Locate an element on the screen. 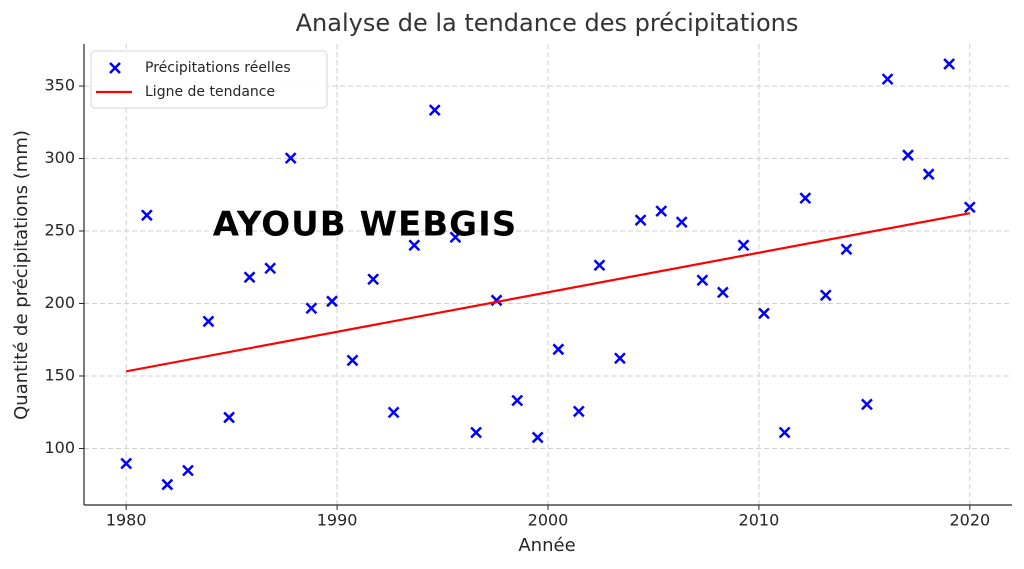  x-tick-label: 1990 is located at coordinates (337, 520).